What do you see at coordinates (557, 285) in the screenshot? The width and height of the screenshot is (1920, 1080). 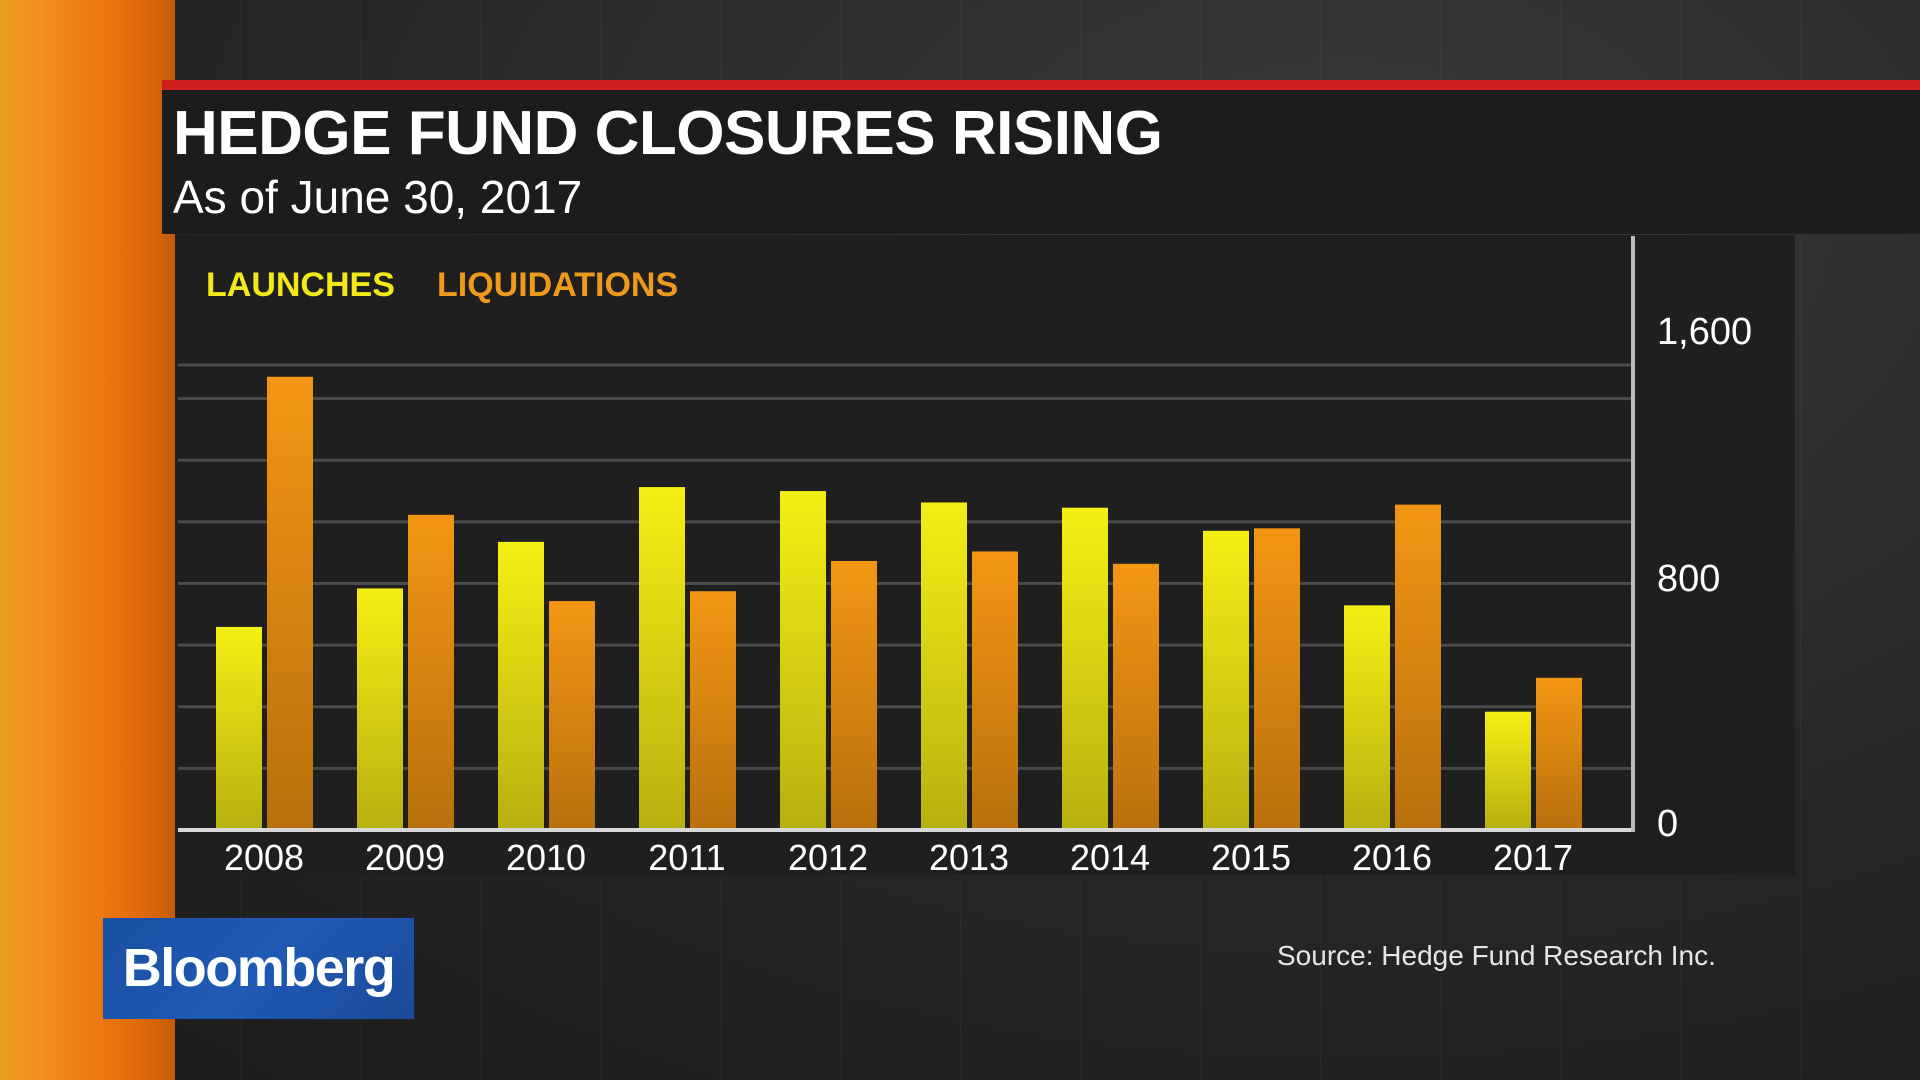 I see `legend-liquidations: LIQUIDATIONS` at bounding box center [557, 285].